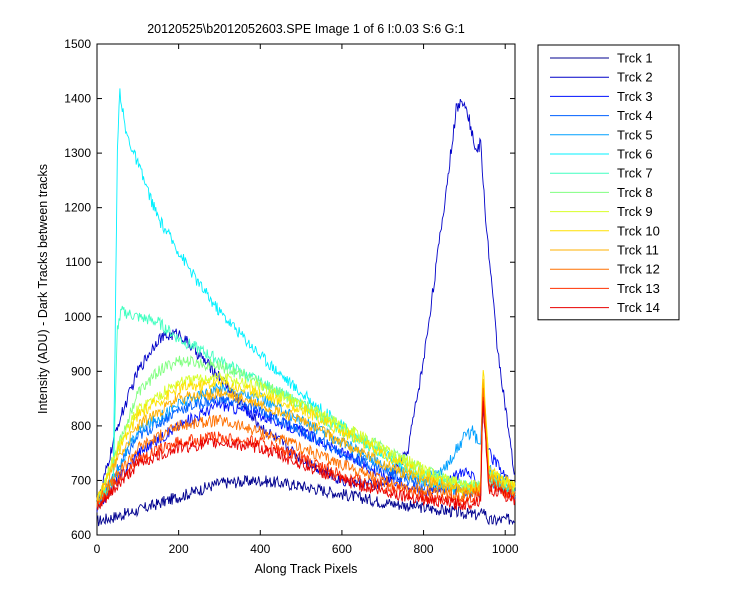 The height and width of the screenshot is (600, 750). What do you see at coordinates (638, 307) in the screenshot?
I see `legend-label-14: Trck 14` at bounding box center [638, 307].